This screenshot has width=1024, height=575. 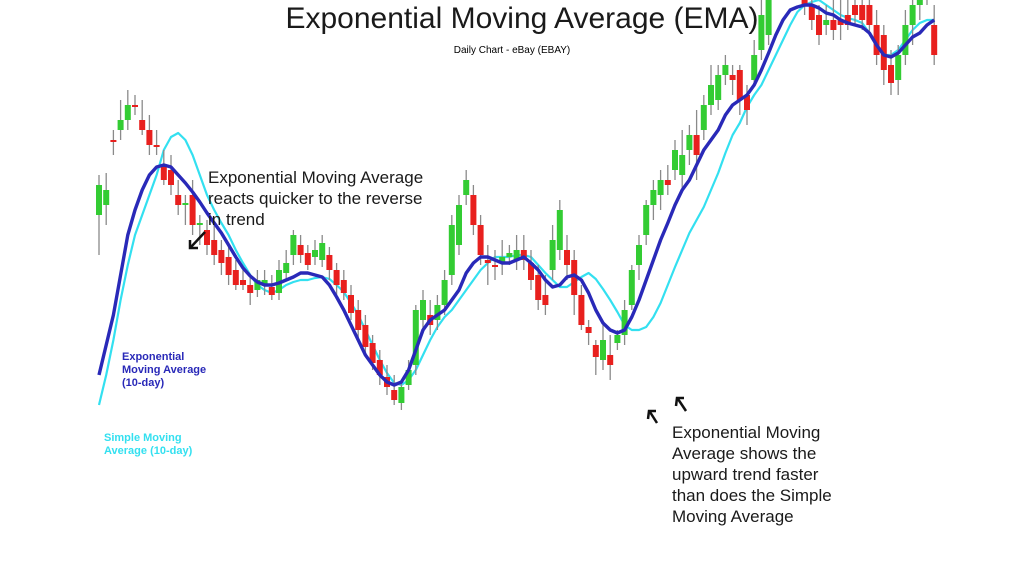 I want to click on top-note-arrow, so click(x=198, y=239).